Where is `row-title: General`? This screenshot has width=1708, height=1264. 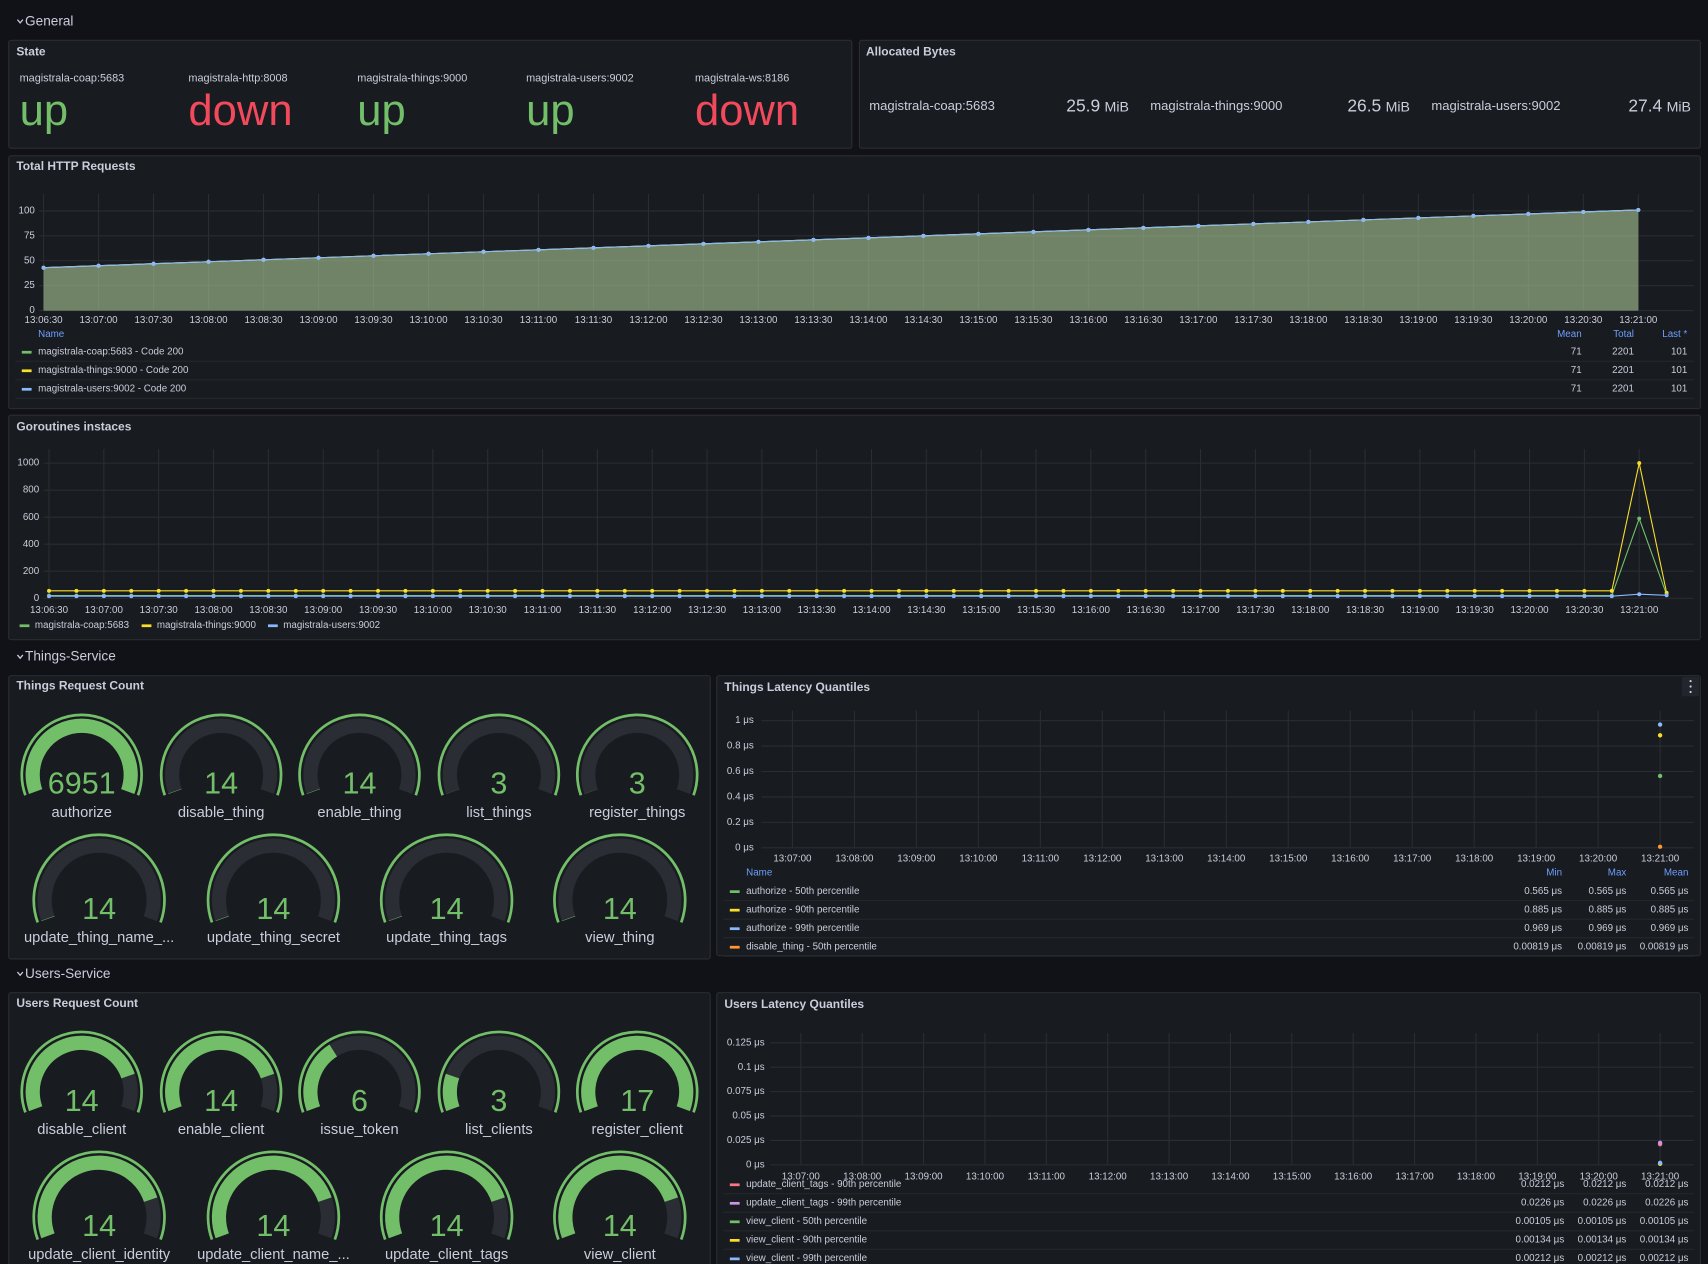 row-title: General is located at coordinates (49, 20).